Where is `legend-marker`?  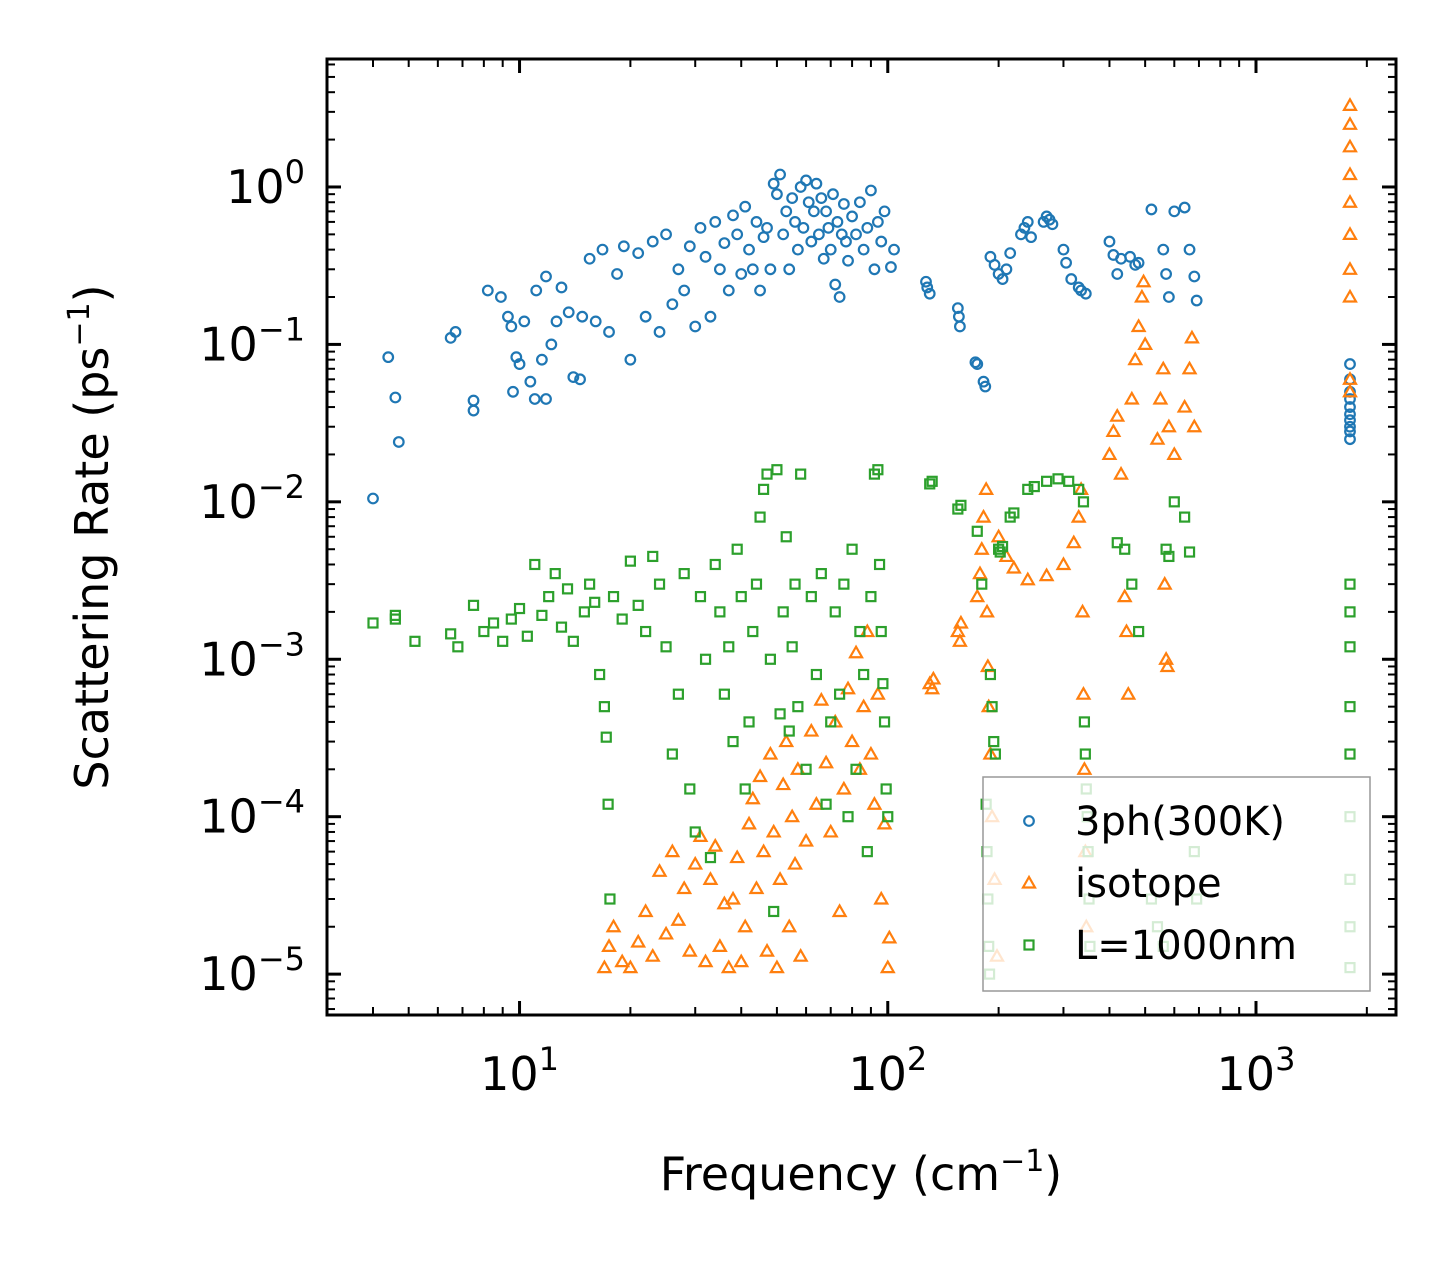 legend-marker is located at coordinates (1029, 945).